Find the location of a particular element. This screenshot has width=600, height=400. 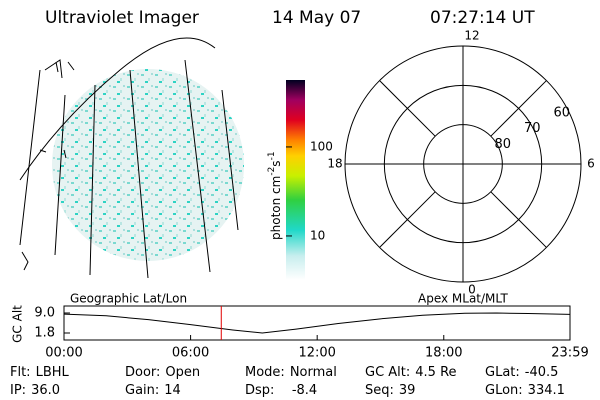

footer-item: GC Alt: 4.5 Re is located at coordinates (411, 372).